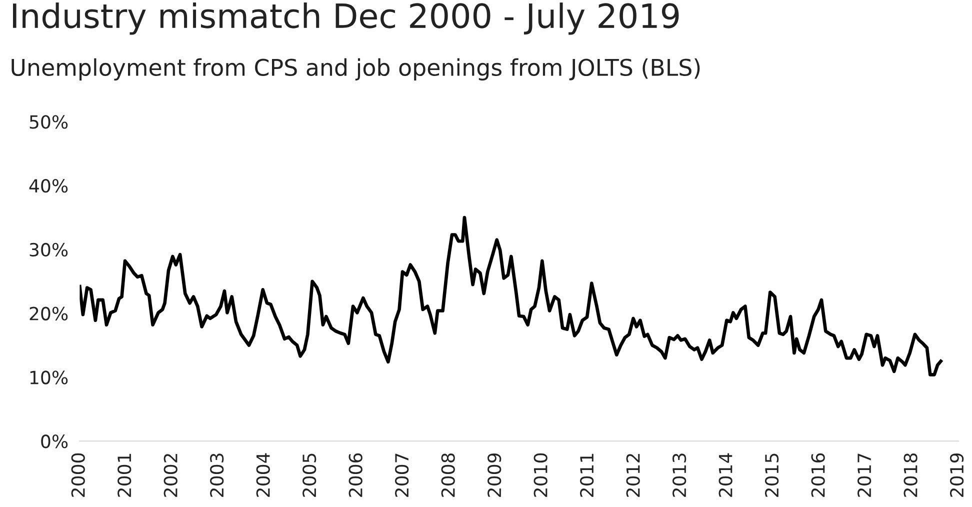 This screenshot has height=507, width=972. Describe the element at coordinates (125, 475) in the screenshot. I see `x-tick-label: 2001` at that location.